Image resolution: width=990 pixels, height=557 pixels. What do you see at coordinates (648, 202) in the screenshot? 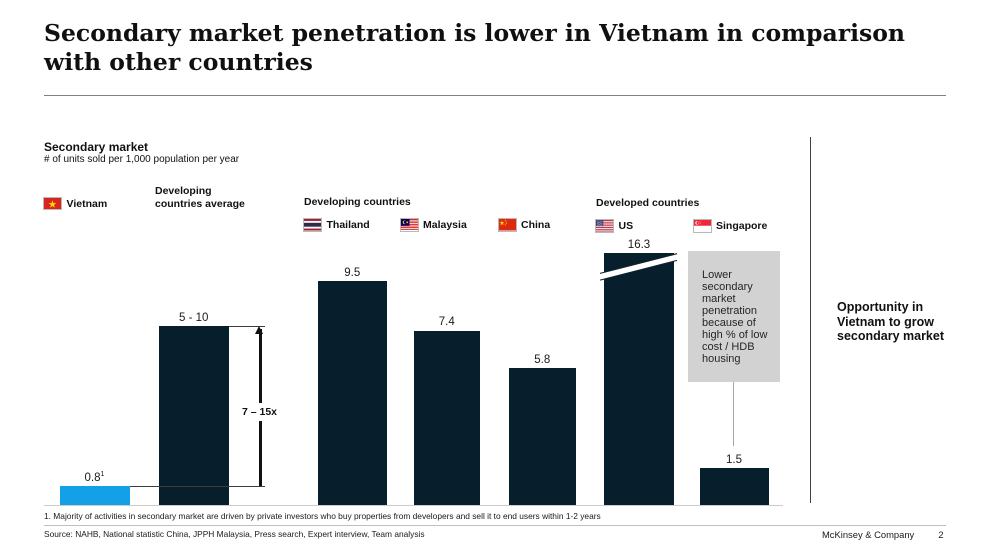
I see `group-header-developed: Developed countries` at bounding box center [648, 202].